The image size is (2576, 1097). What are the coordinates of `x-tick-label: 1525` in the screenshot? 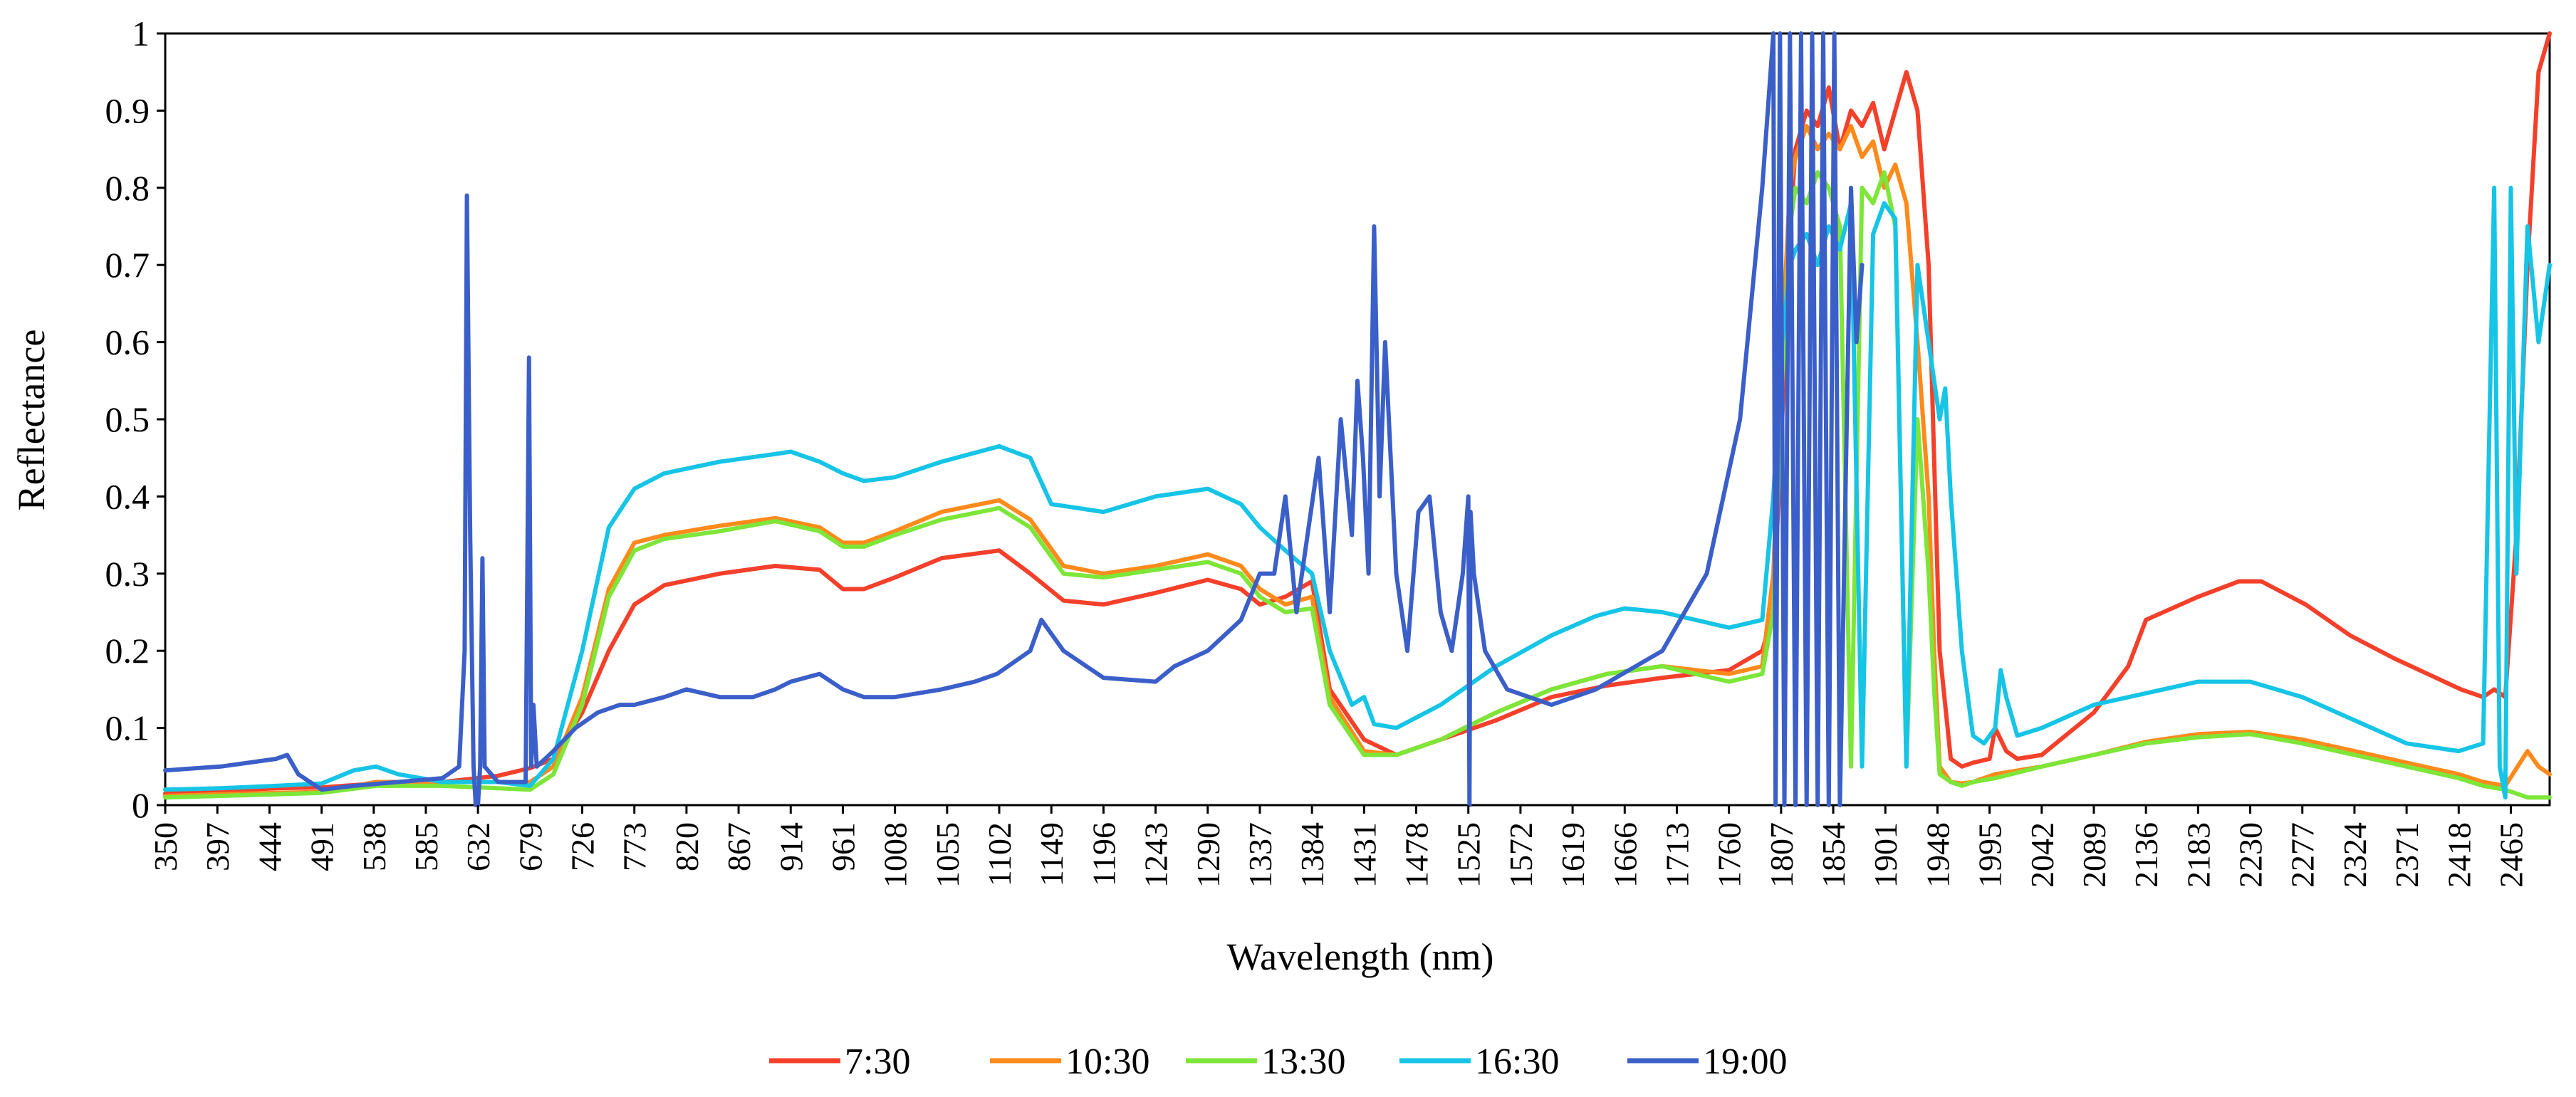 It's located at (1469, 855).